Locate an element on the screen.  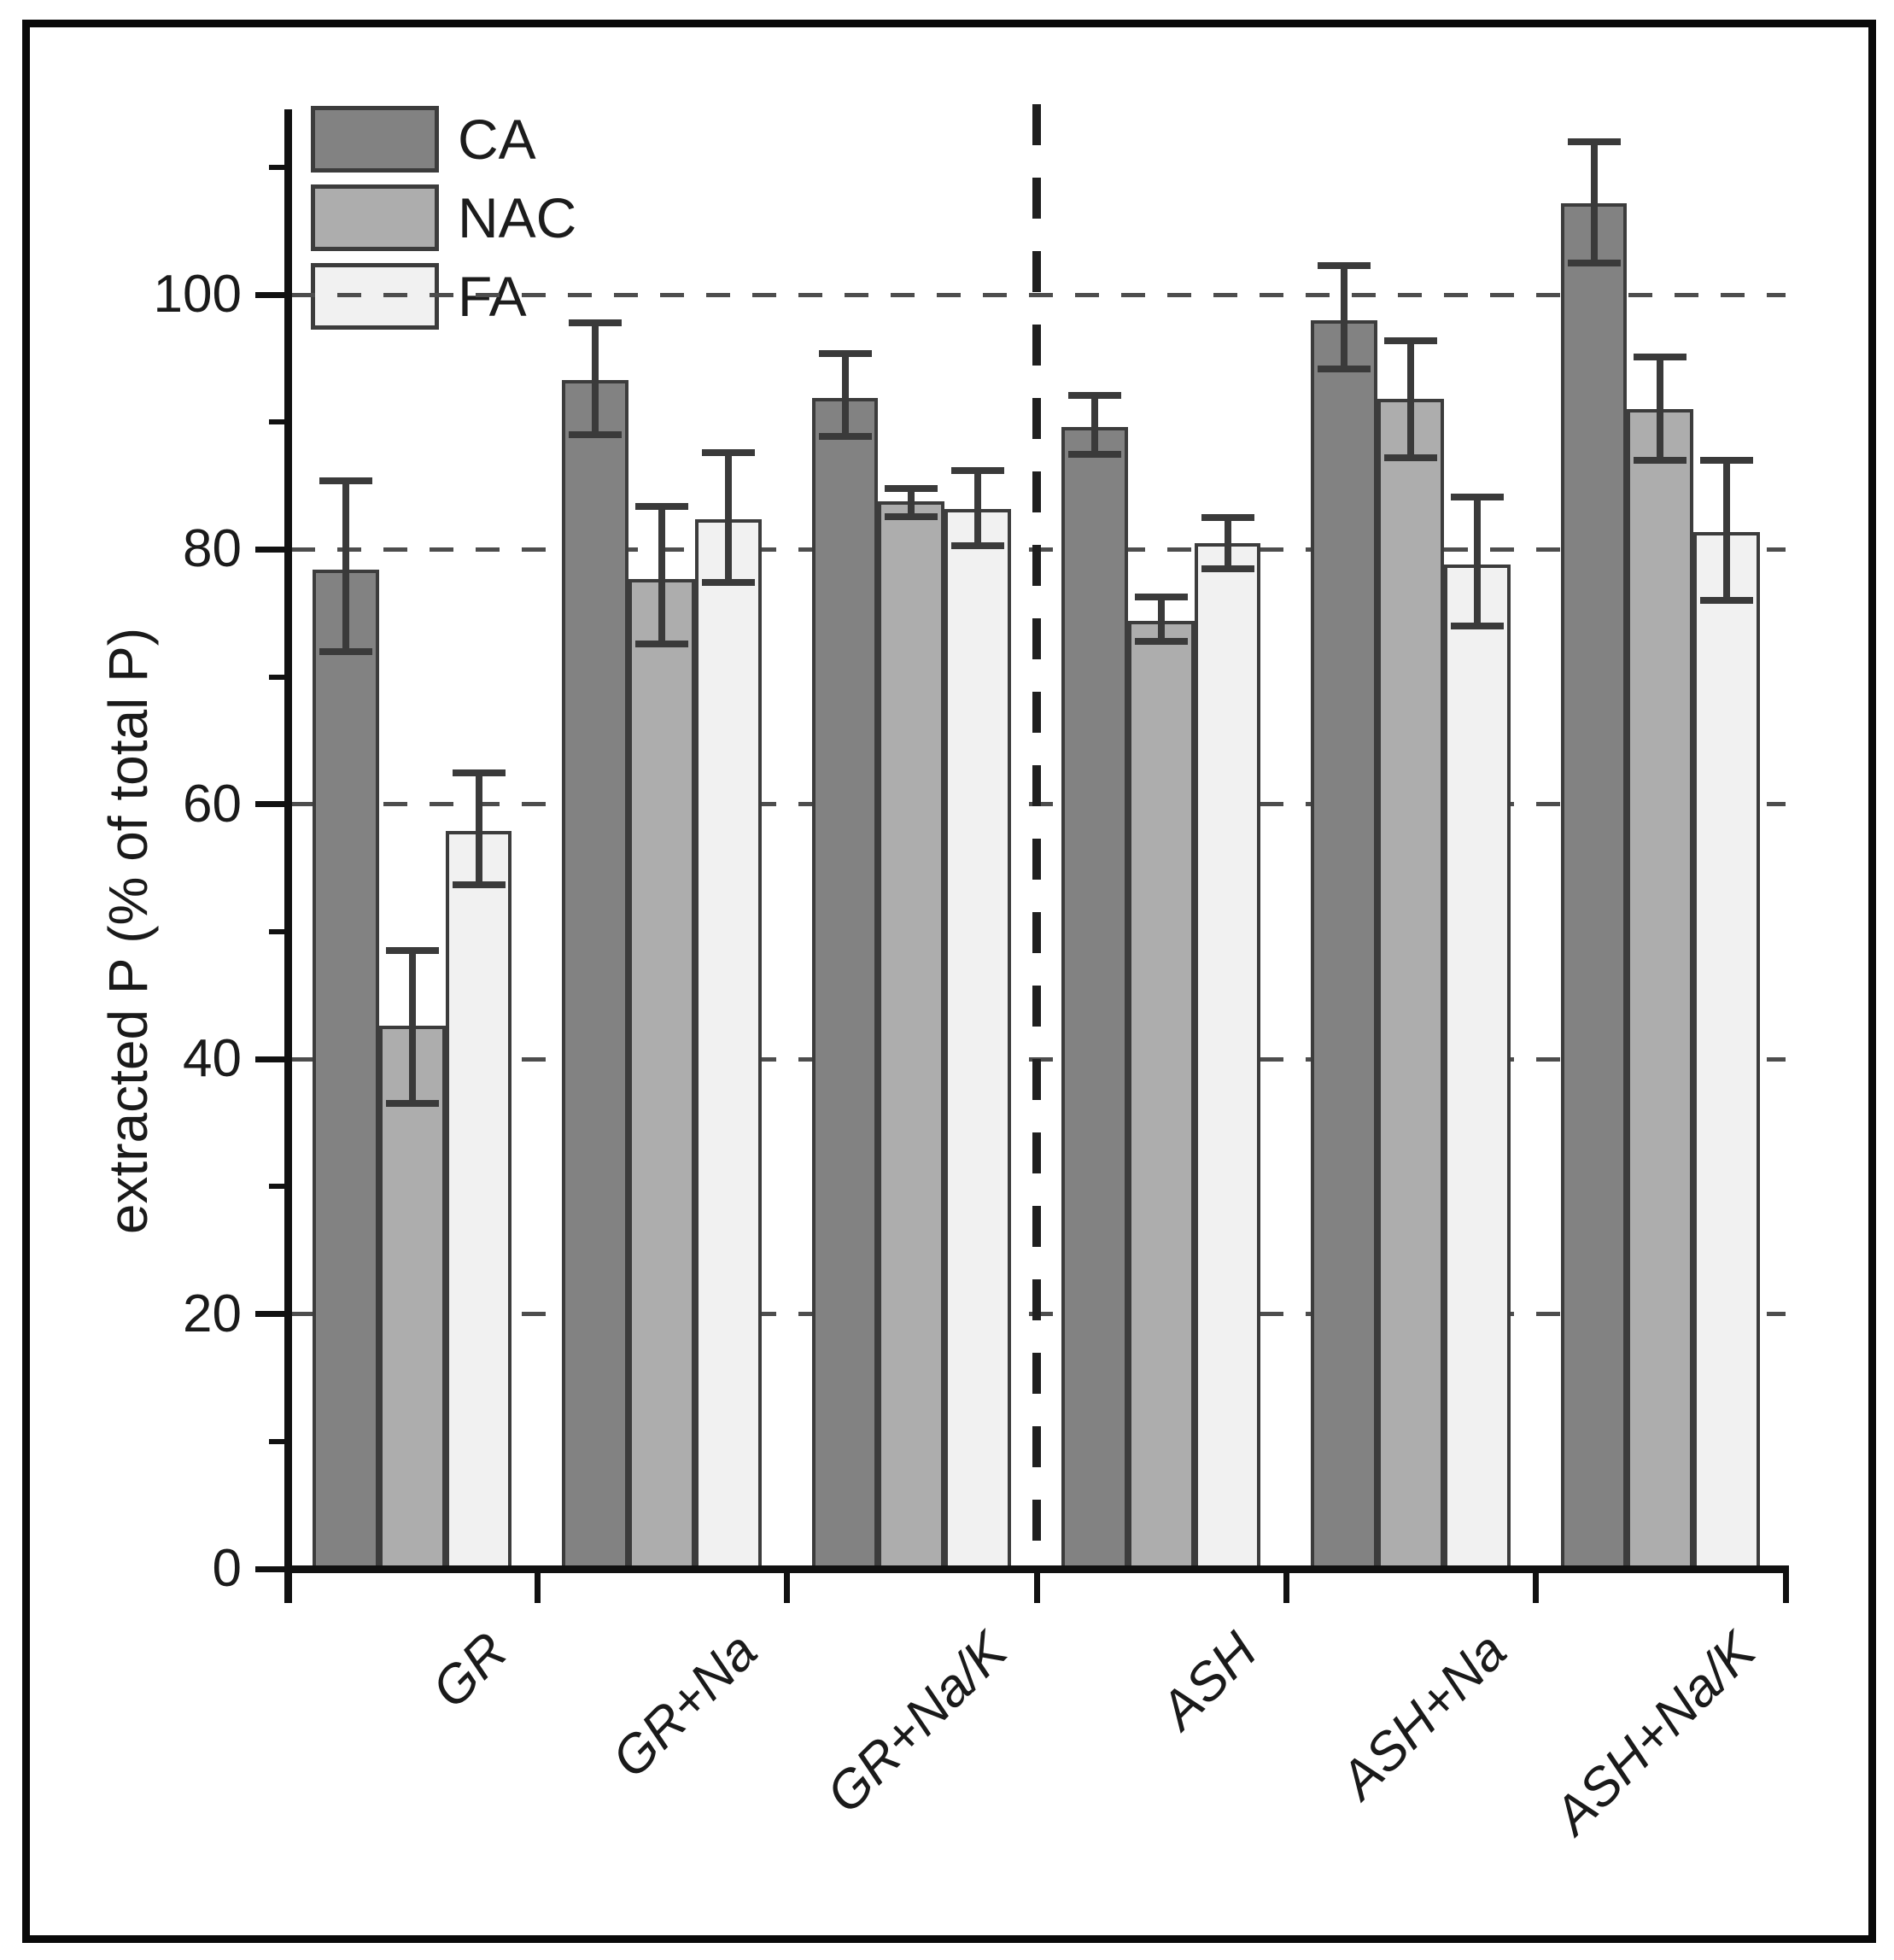
bar-CA-GR+Na/K is located at coordinates (845, 983).